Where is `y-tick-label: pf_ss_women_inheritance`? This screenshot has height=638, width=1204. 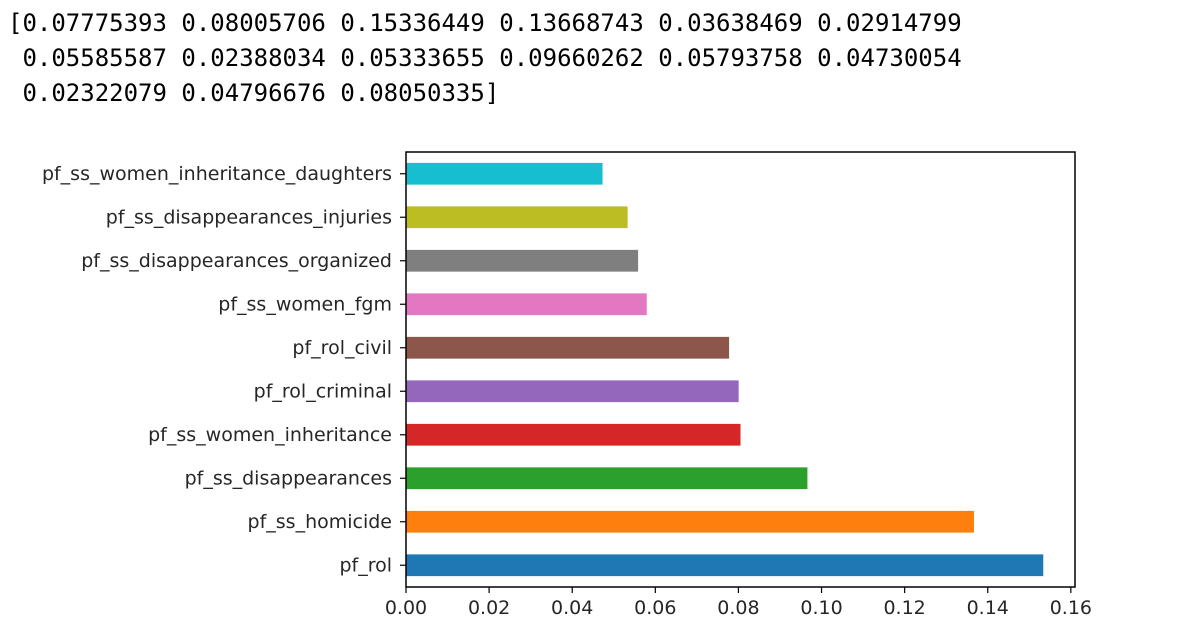
y-tick-label: pf_ss_women_inheritance is located at coordinates (270, 435).